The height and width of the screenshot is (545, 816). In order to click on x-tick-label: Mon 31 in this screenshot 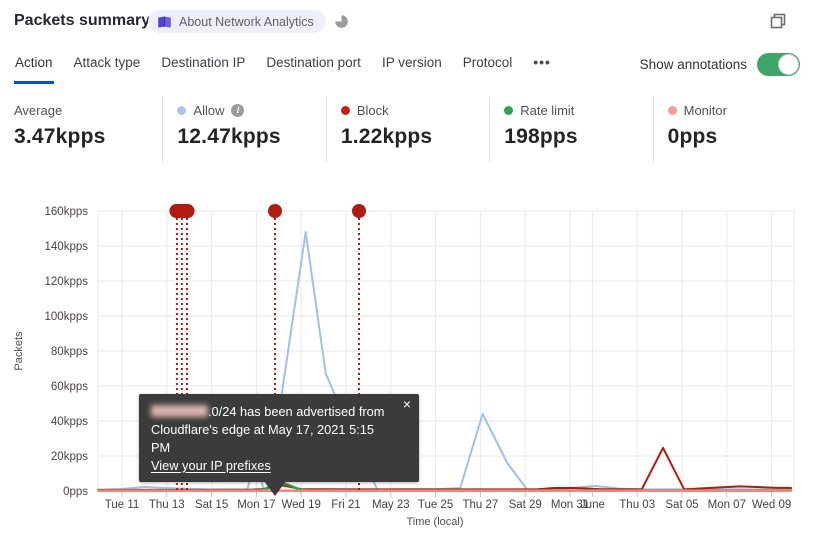, I will do `click(570, 505)`.